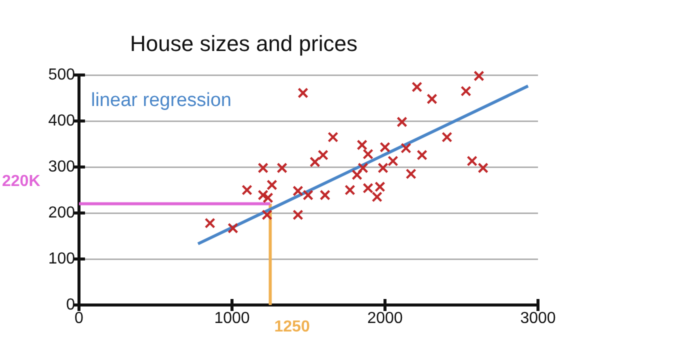 Image resolution: width=680 pixels, height=337 pixels. Describe the element at coordinates (62, 167) in the screenshot. I see `y-tick-label: 300` at that location.